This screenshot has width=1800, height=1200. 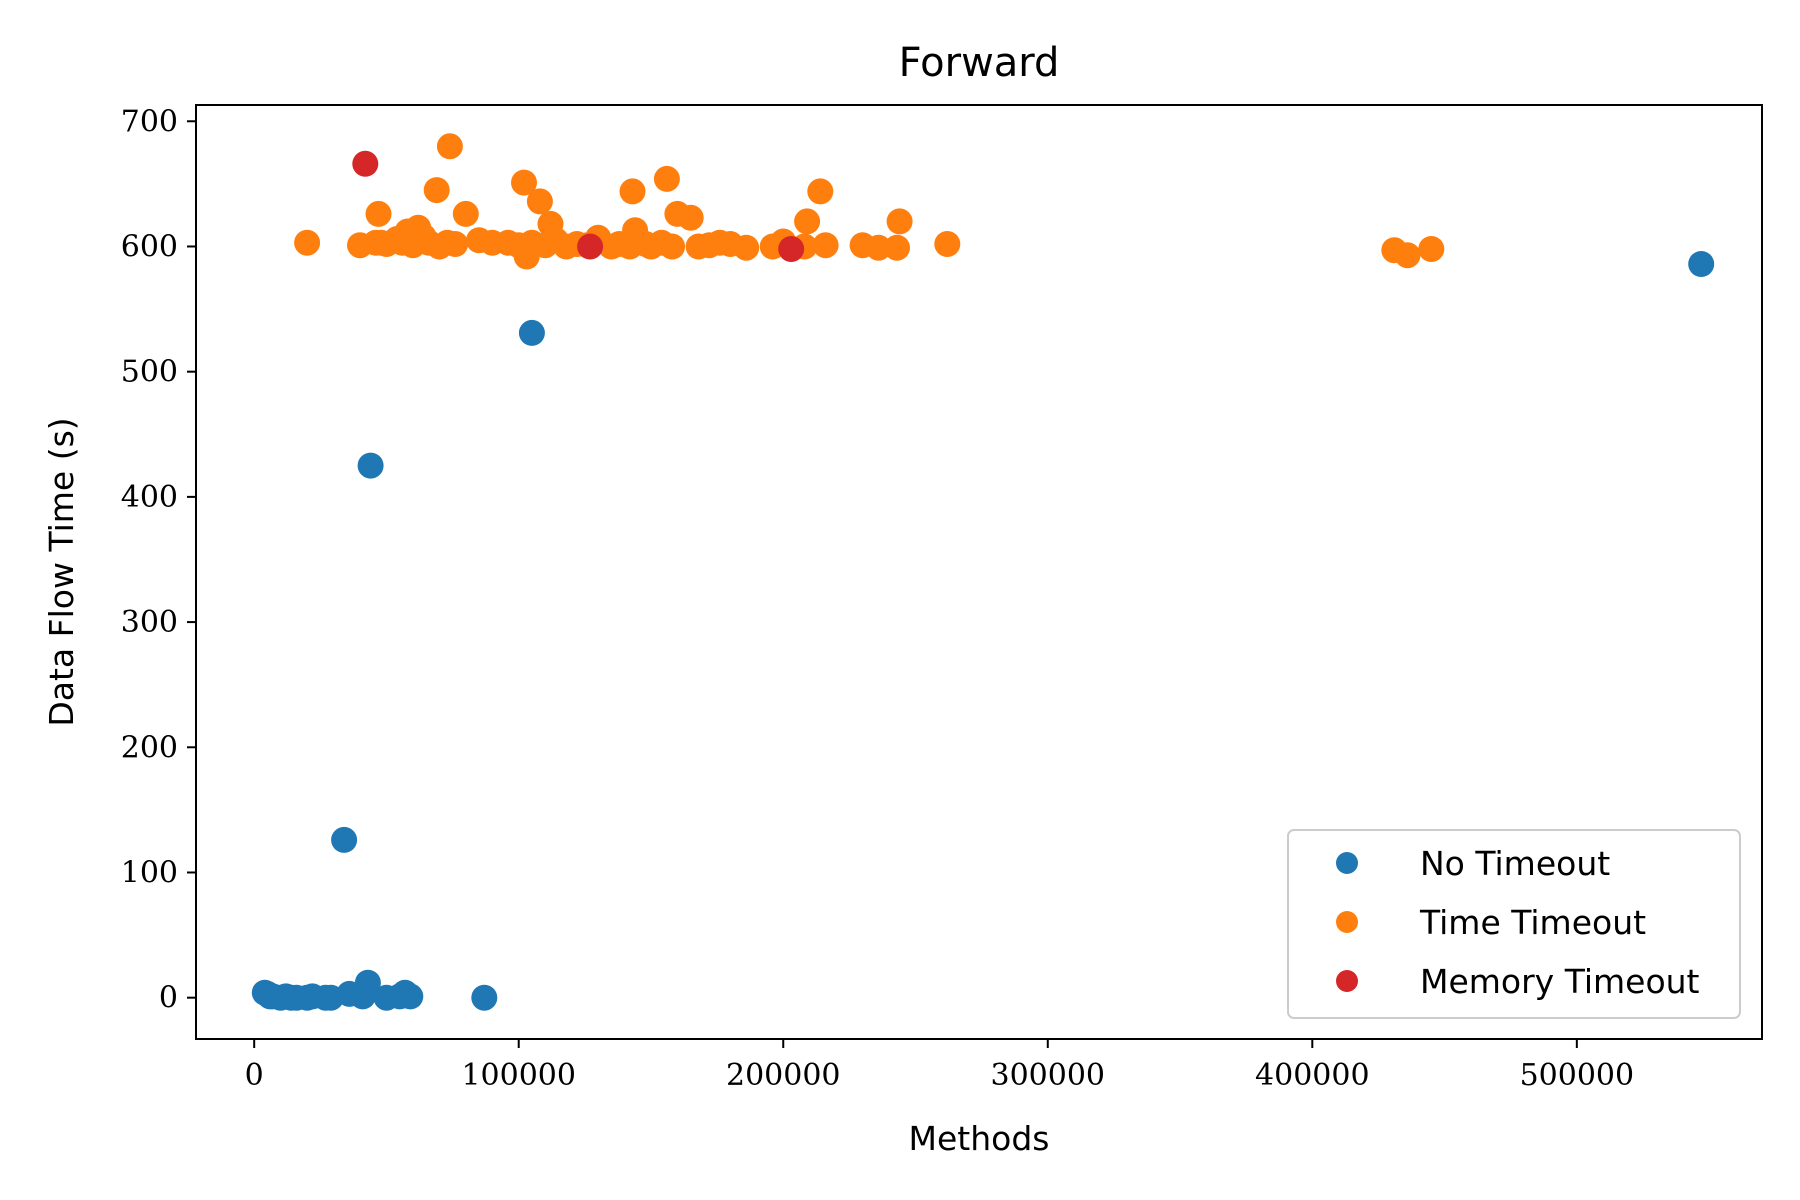 What do you see at coordinates (869, 201) in the screenshot?
I see `series-time-timeout` at bounding box center [869, 201].